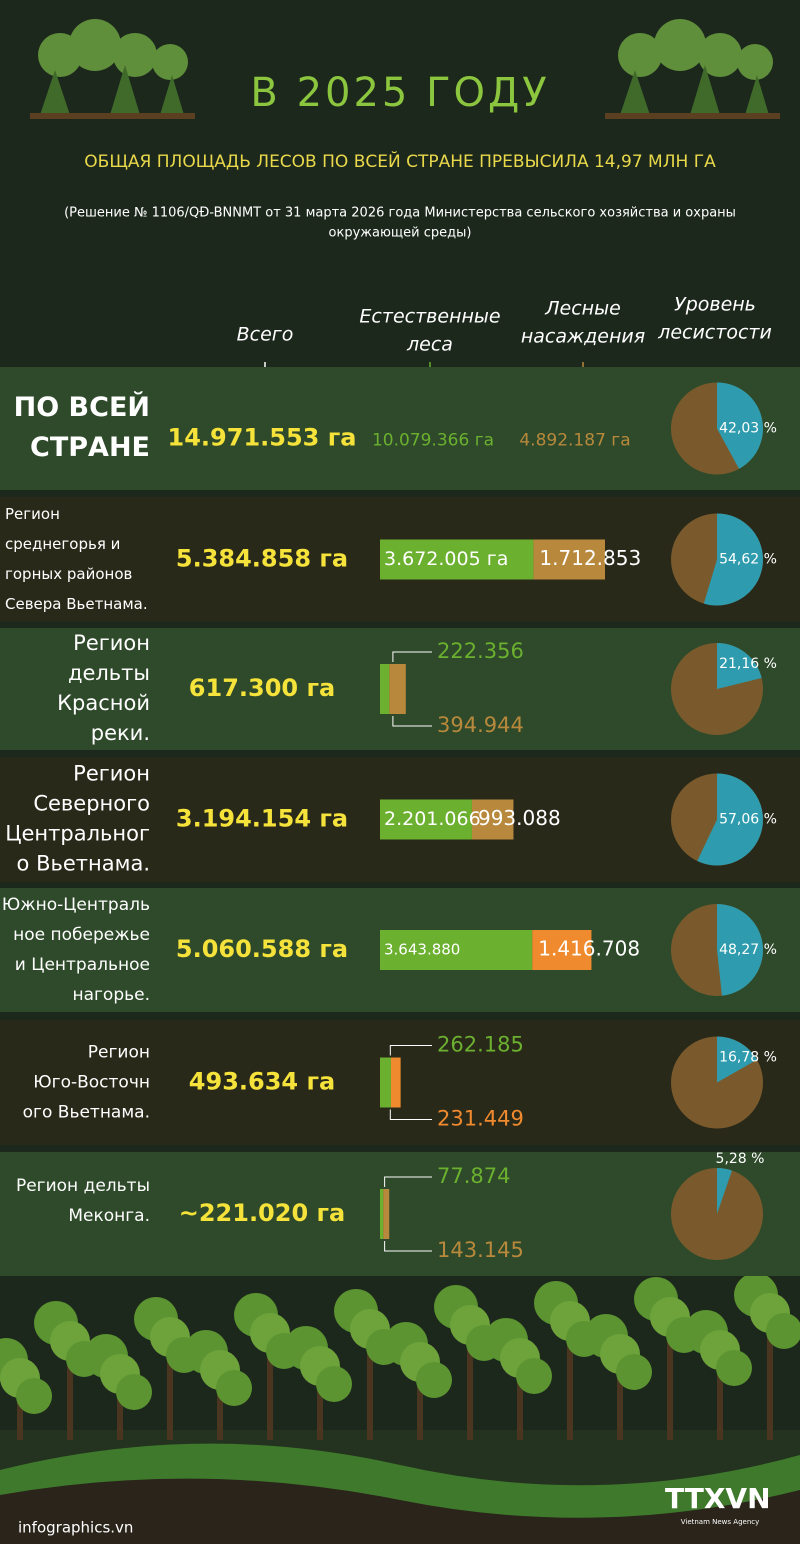  Describe the element at coordinates (718, 1498) in the screenshot. I see `logo: TTXVN` at that location.